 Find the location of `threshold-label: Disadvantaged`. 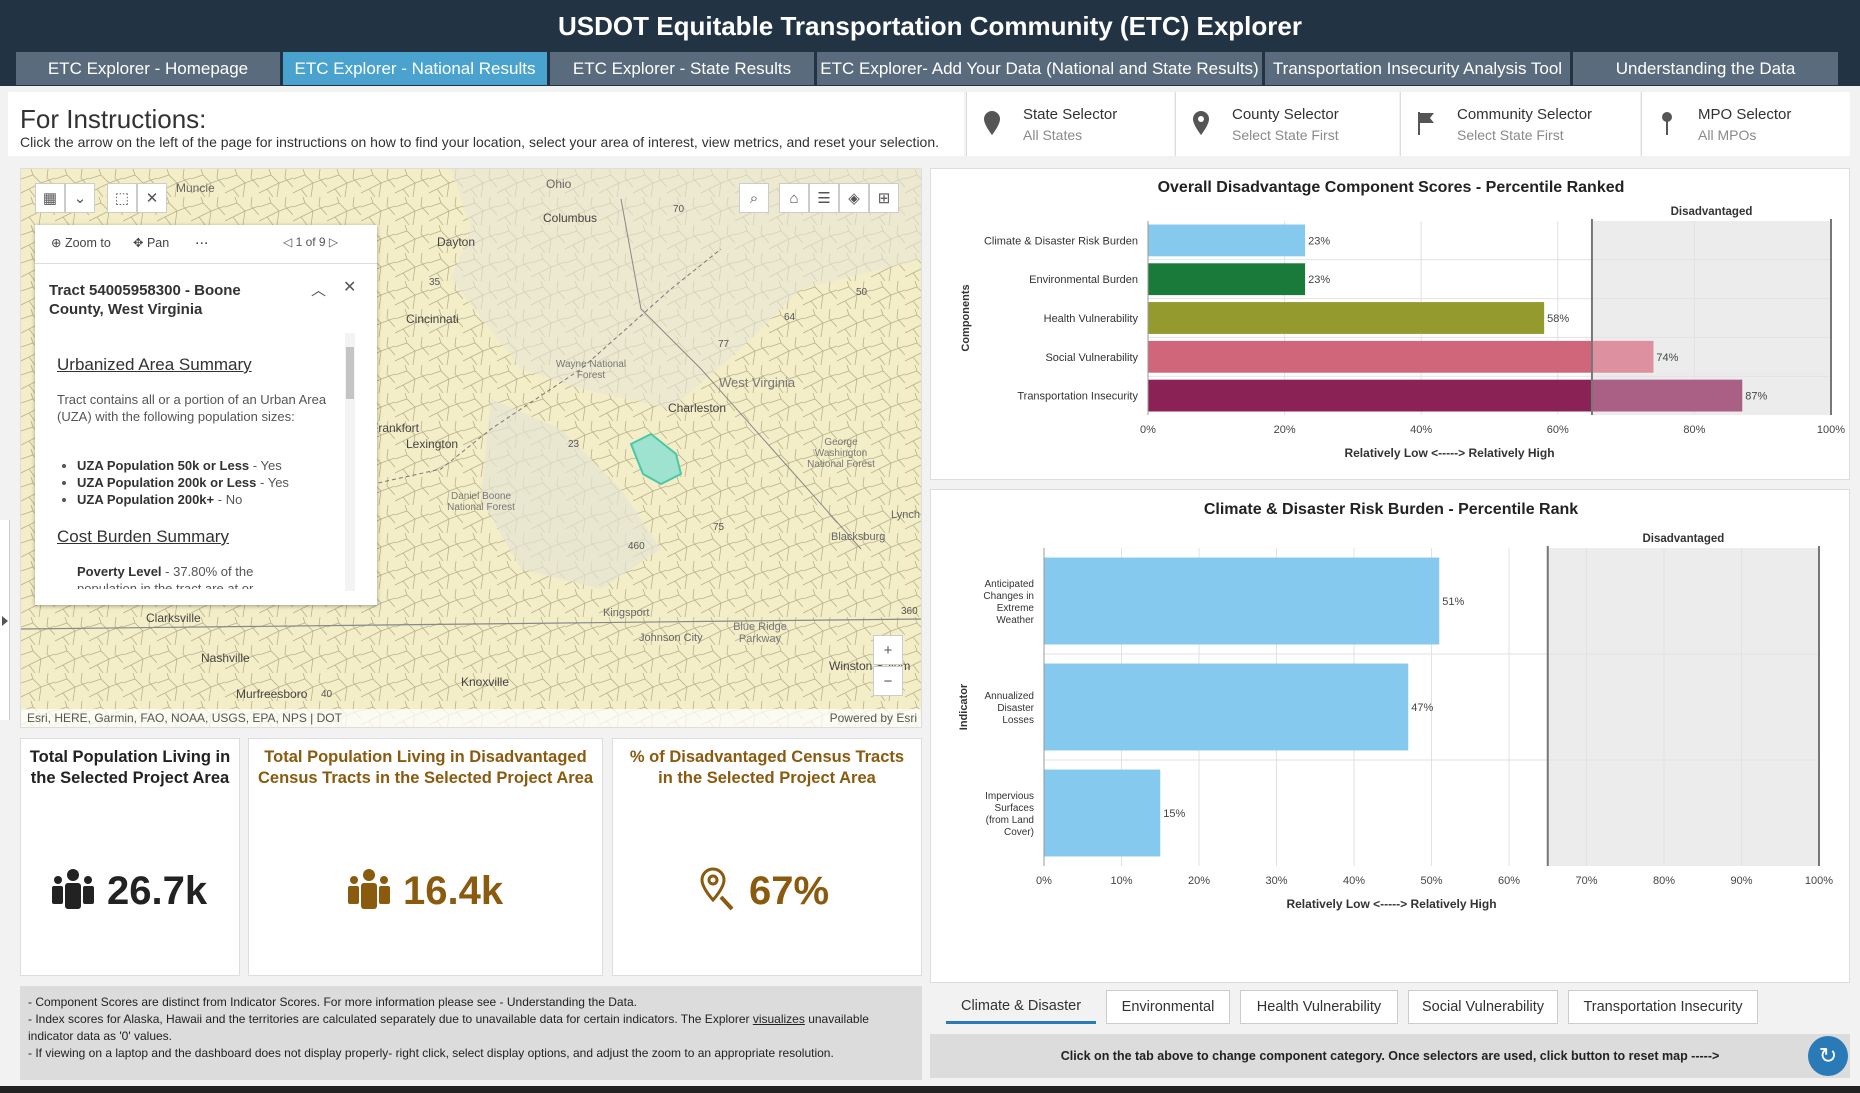

threshold-label: Disadvantaged is located at coordinates (1683, 539).